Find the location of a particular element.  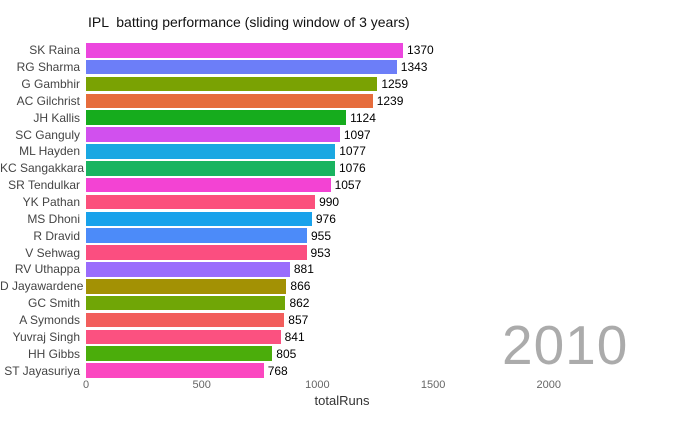

bar-value-label: 1370 is located at coordinates (420, 50).